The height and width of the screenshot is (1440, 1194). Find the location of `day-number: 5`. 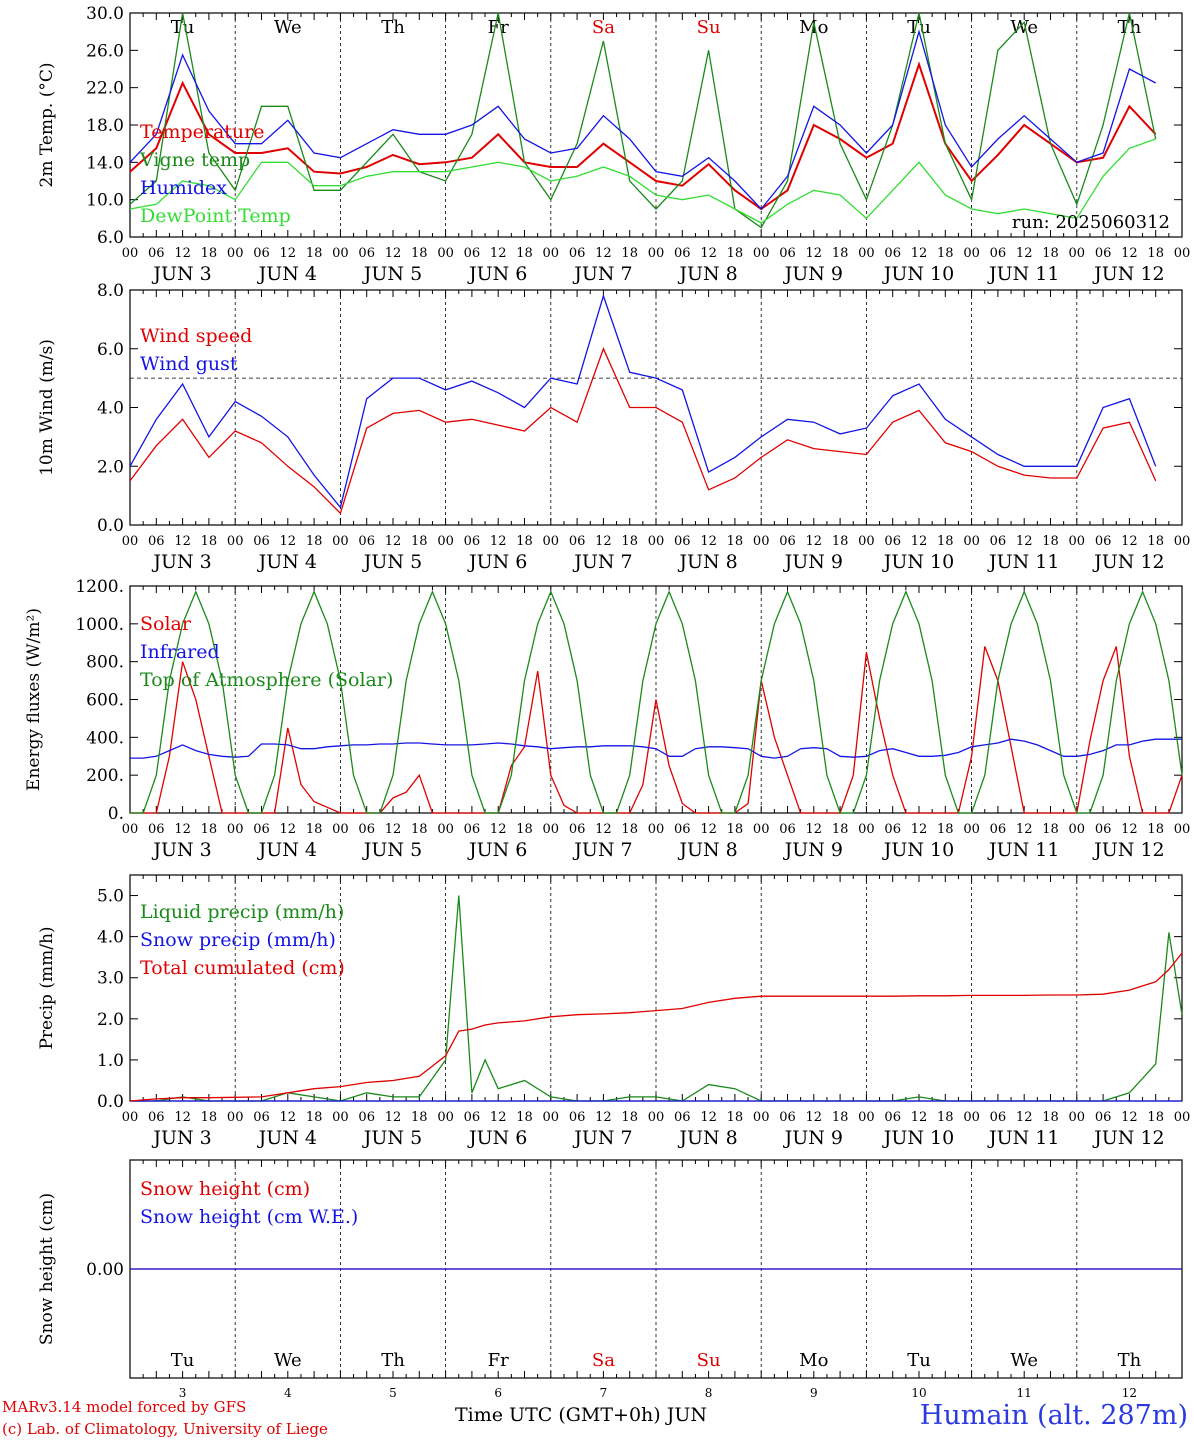

day-number: 5 is located at coordinates (393, 1393).